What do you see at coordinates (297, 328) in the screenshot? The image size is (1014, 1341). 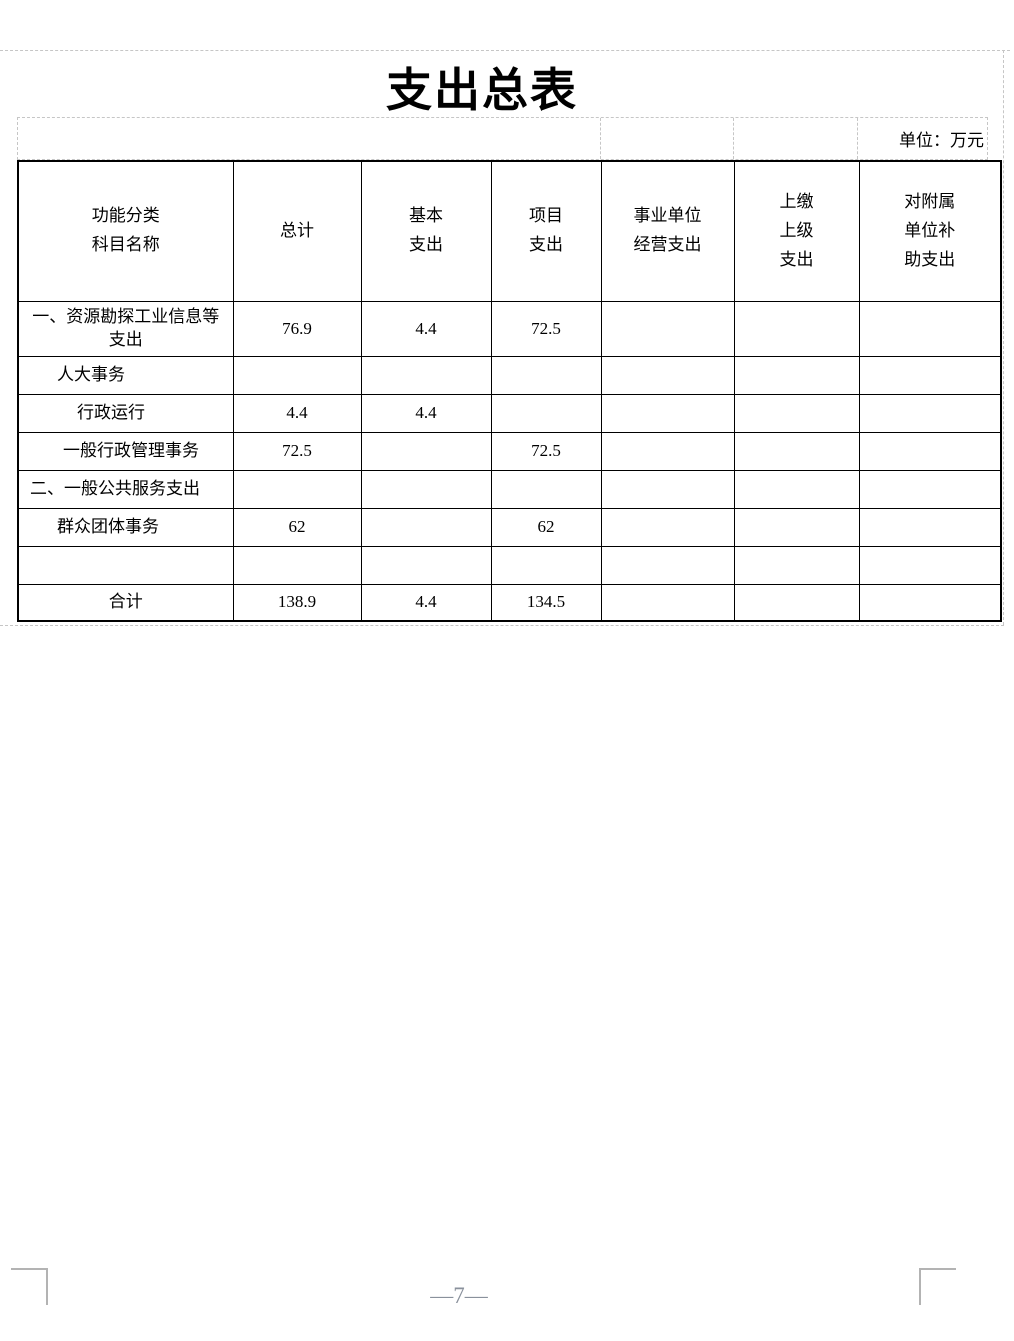 I see `cell-total: 76.9` at bounding box center [297, 328].